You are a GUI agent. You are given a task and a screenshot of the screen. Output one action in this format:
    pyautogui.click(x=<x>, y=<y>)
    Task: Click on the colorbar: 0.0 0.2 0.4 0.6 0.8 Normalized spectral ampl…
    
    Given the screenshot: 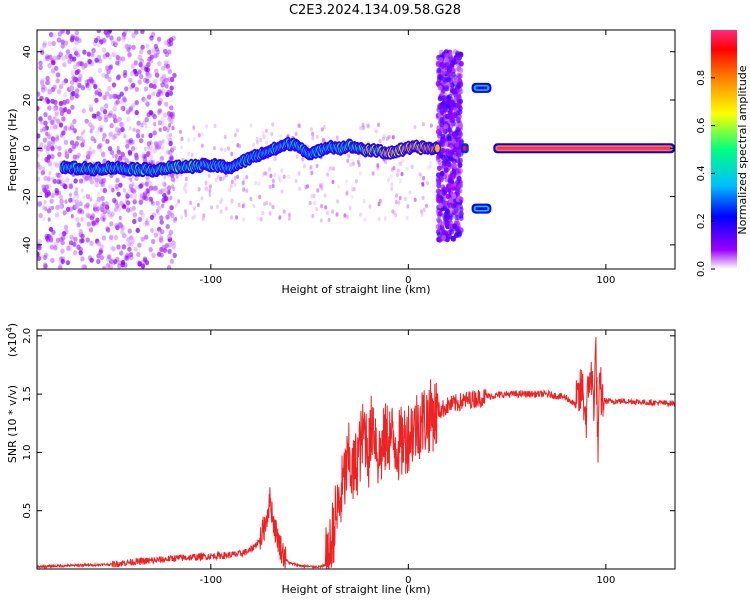 What is the action you would take?
    pyautogui.click(x=722, y=153)
    